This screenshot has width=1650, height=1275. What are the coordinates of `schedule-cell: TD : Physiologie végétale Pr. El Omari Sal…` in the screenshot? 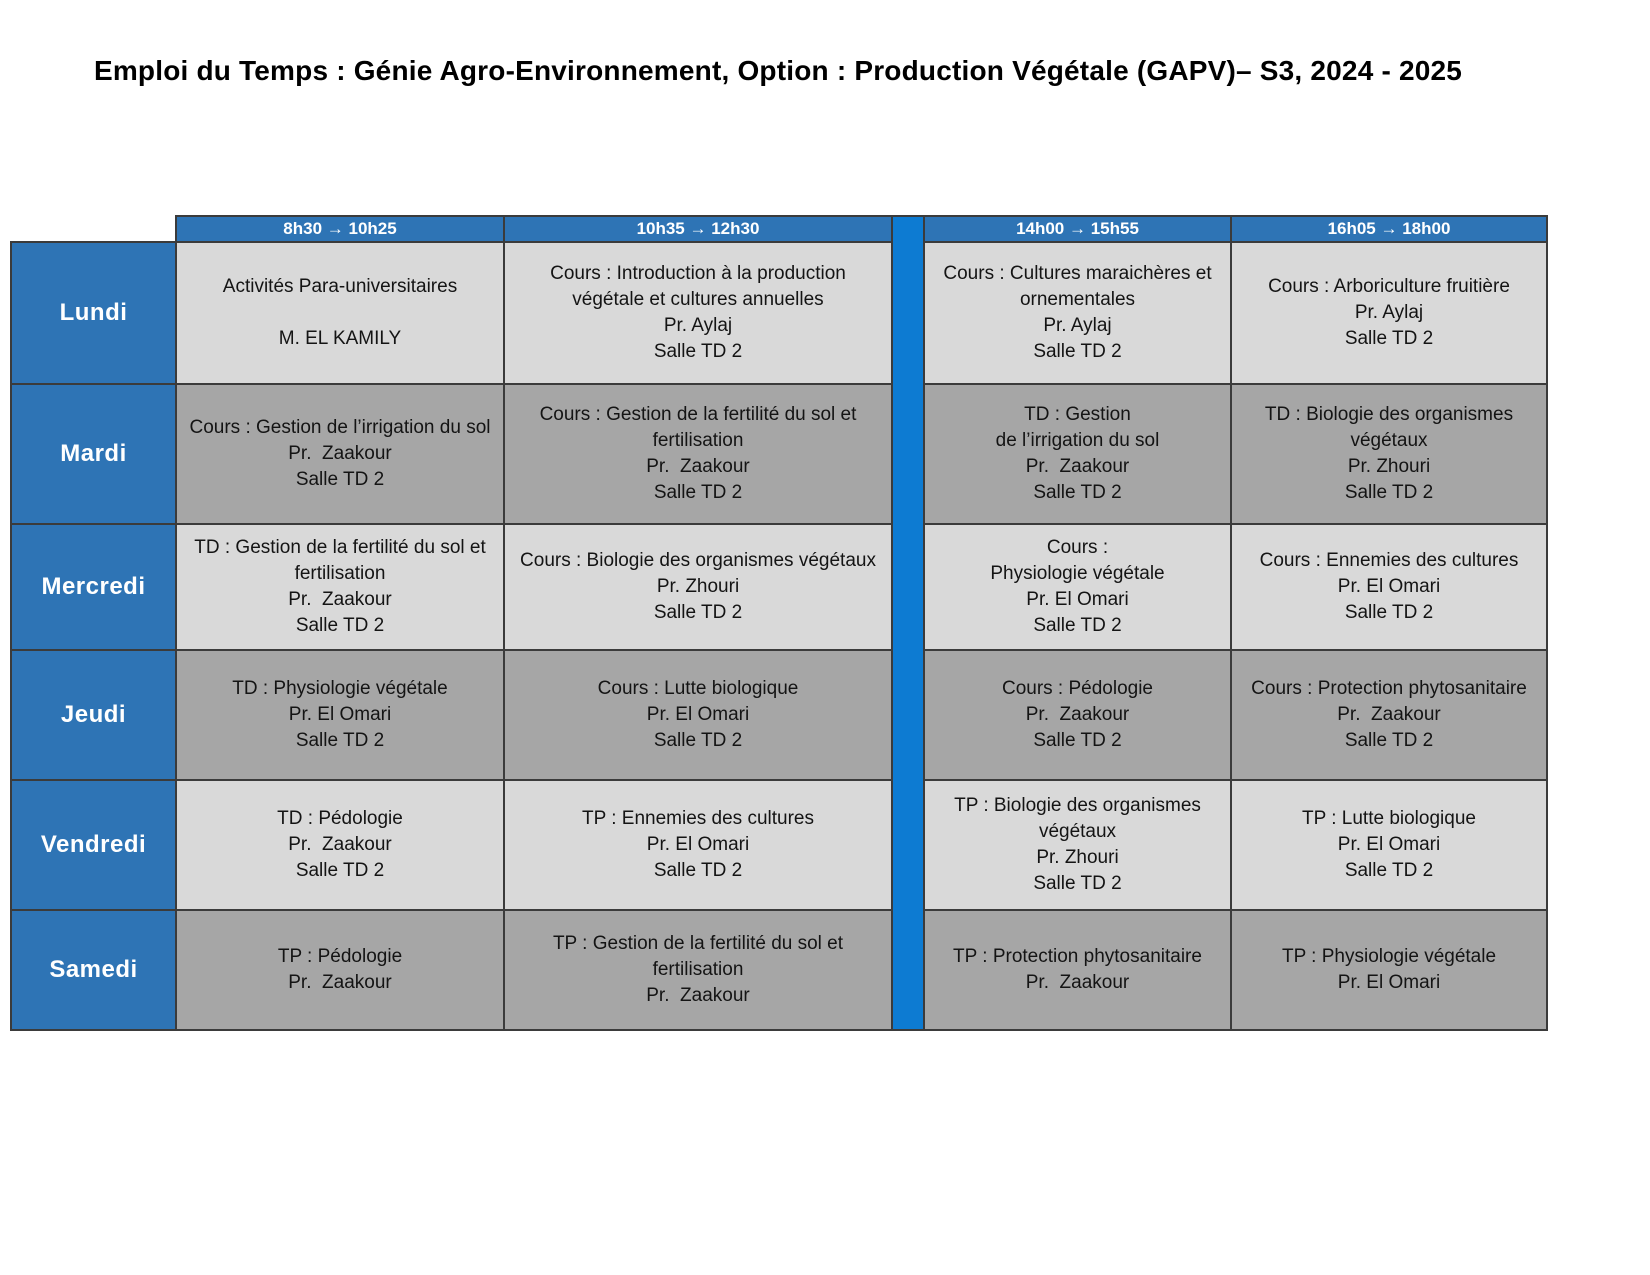 It's located at (340, 715).